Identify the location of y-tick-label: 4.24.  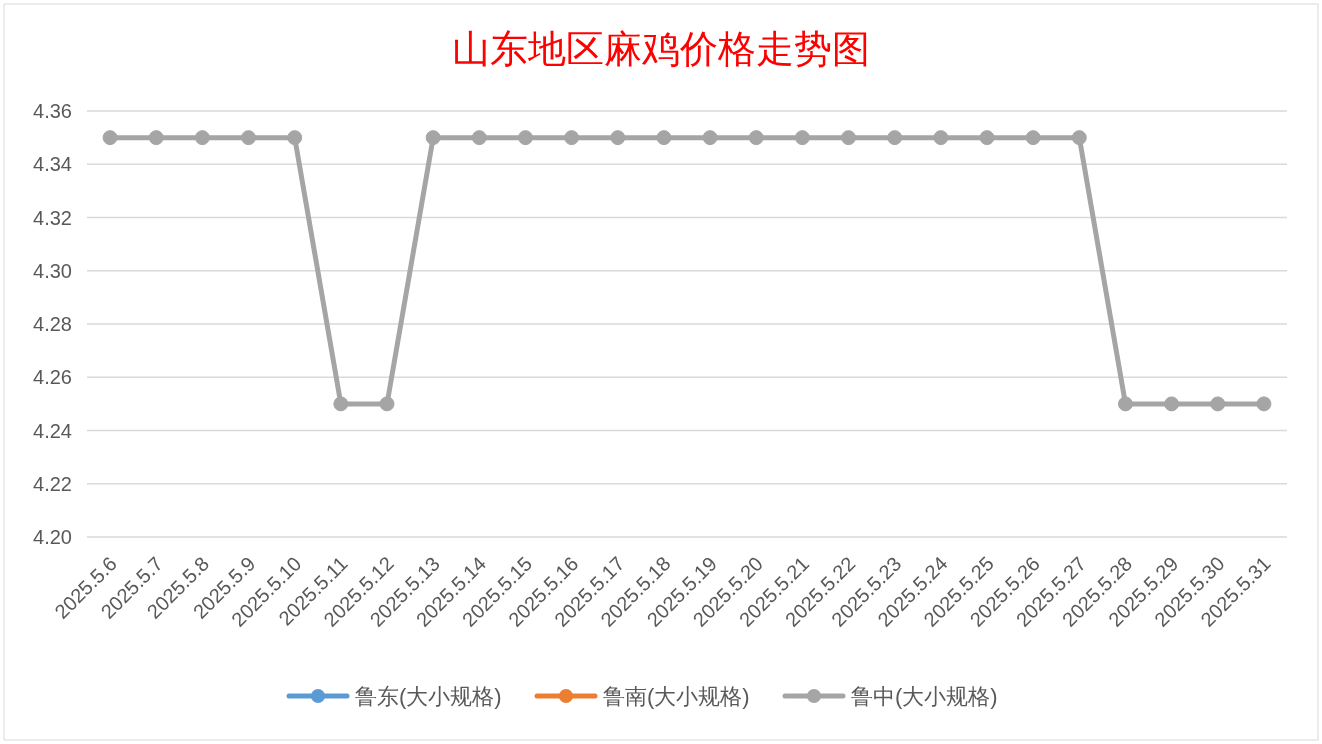
(52, 430).